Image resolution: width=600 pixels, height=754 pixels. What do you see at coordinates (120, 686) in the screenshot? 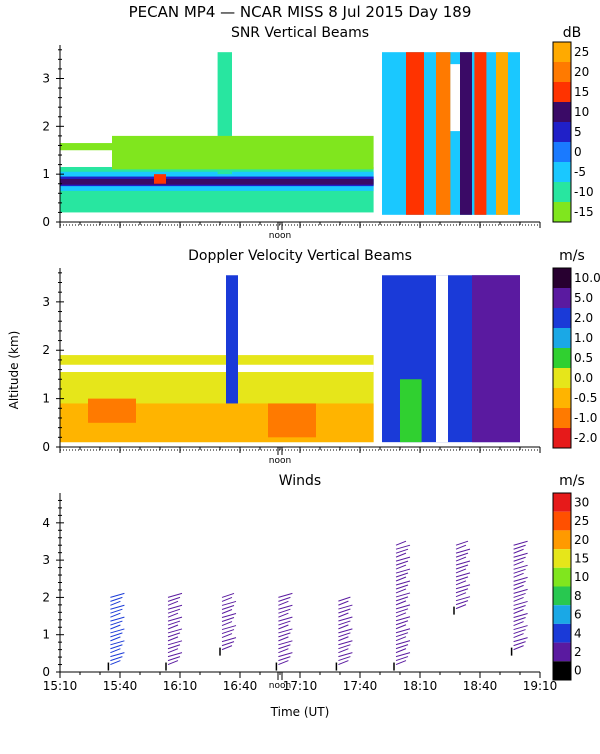
I see `x-tick-label: 15:40` at bounding box center [120, 686].